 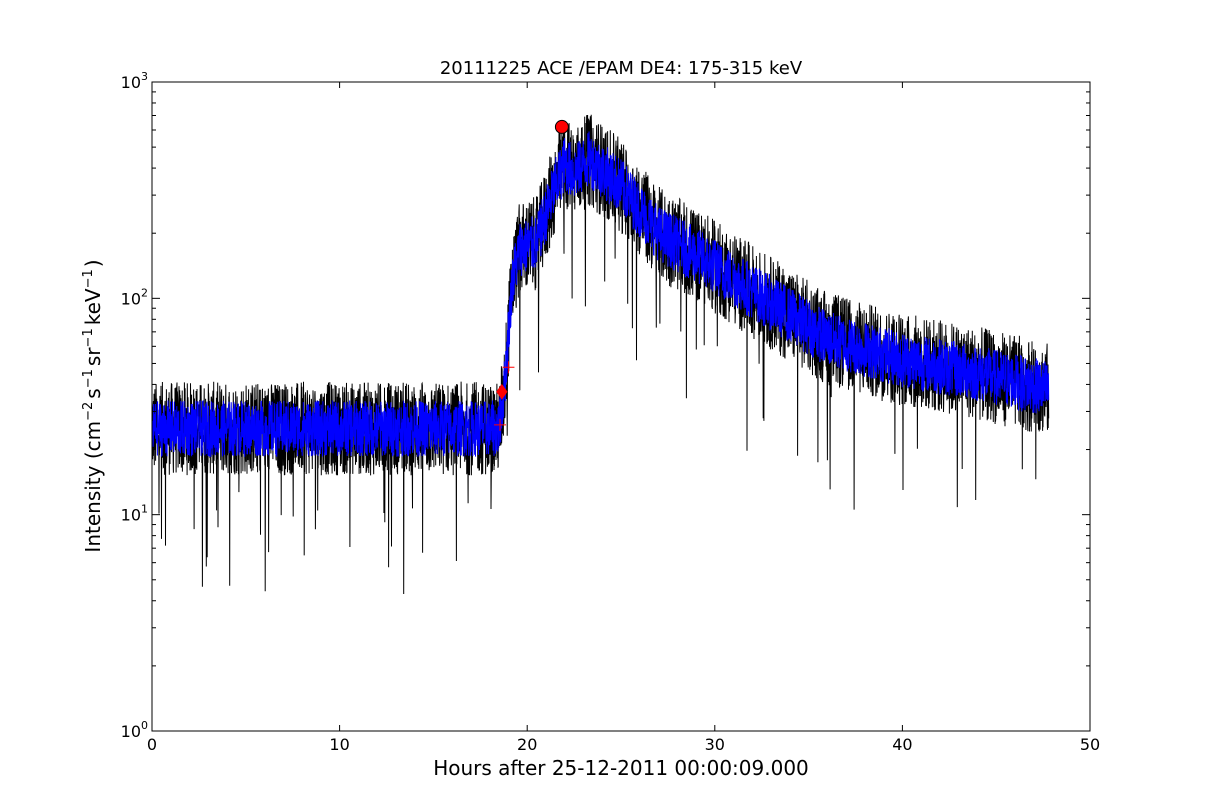 I want to click on onset-marker, so click(x=502, y=391).